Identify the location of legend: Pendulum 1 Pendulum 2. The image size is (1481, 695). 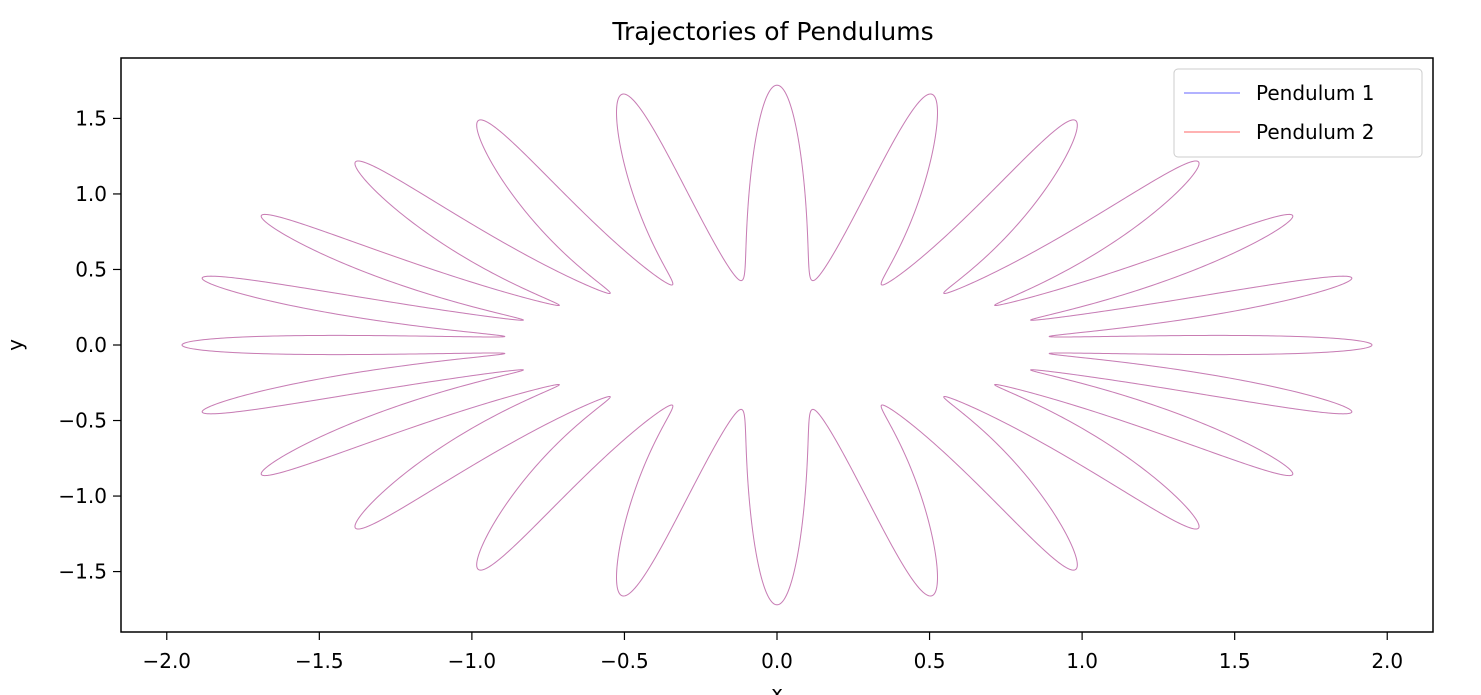
(1298, 113).